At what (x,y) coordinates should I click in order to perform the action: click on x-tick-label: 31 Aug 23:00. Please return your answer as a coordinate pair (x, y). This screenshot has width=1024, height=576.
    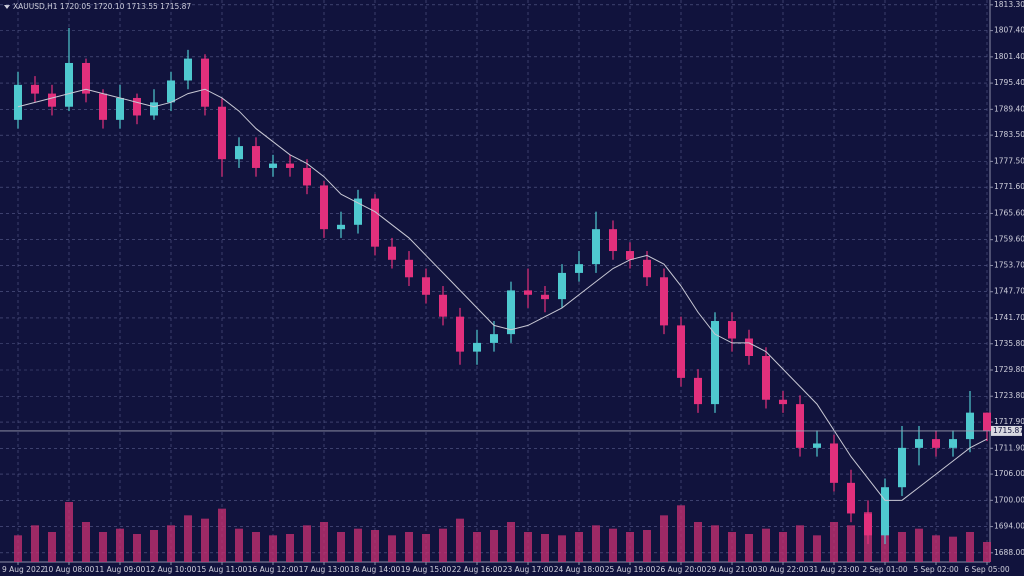
    Looking at the image, I should click on (834, 569).